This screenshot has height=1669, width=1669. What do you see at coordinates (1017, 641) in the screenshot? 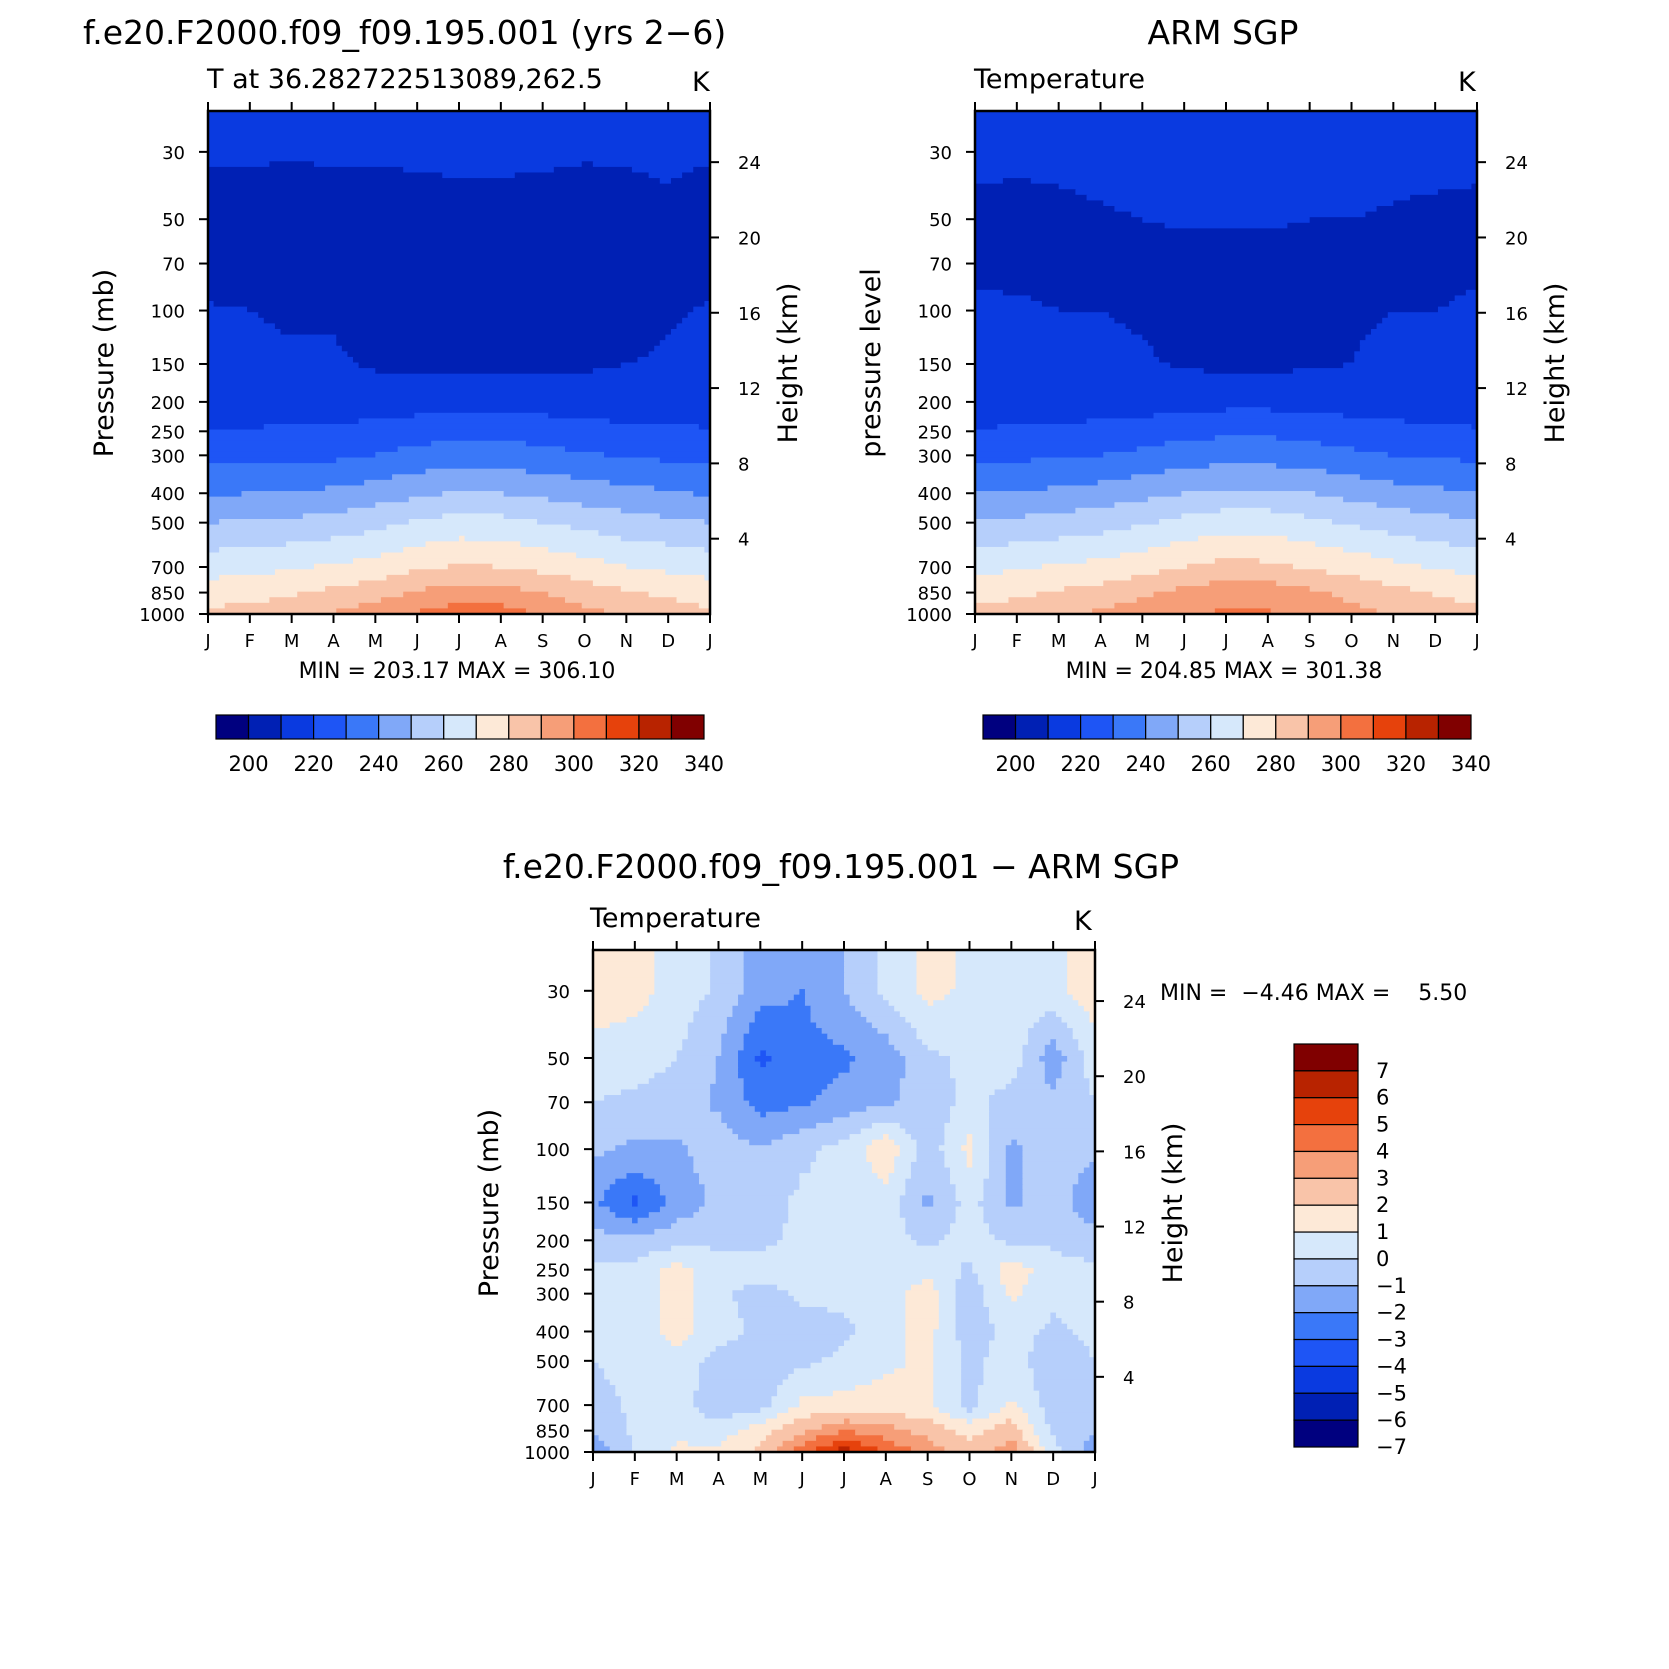
I see `x-tick-label: F` at bounding box center [1017, 641].